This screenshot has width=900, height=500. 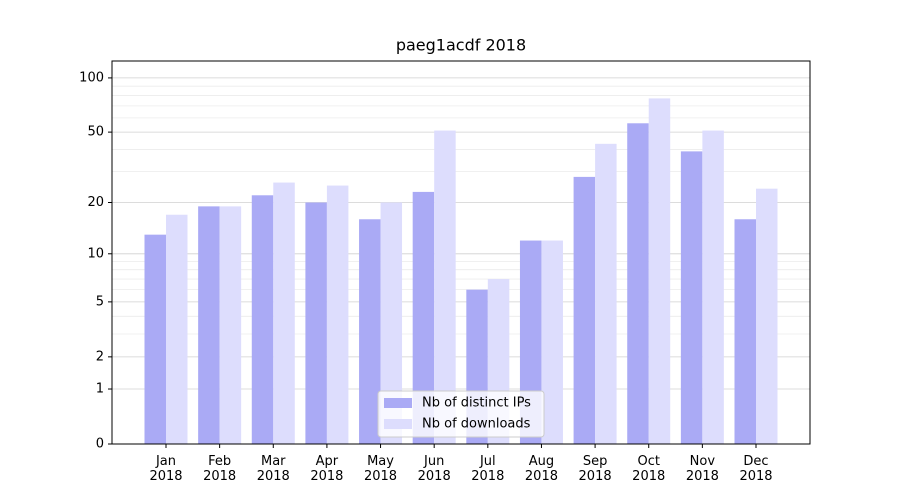 What do you see at coordinates (219, 461) in the screenshot?
I see `x-tick-label-line: Feb` at bounding box center [219, 461].